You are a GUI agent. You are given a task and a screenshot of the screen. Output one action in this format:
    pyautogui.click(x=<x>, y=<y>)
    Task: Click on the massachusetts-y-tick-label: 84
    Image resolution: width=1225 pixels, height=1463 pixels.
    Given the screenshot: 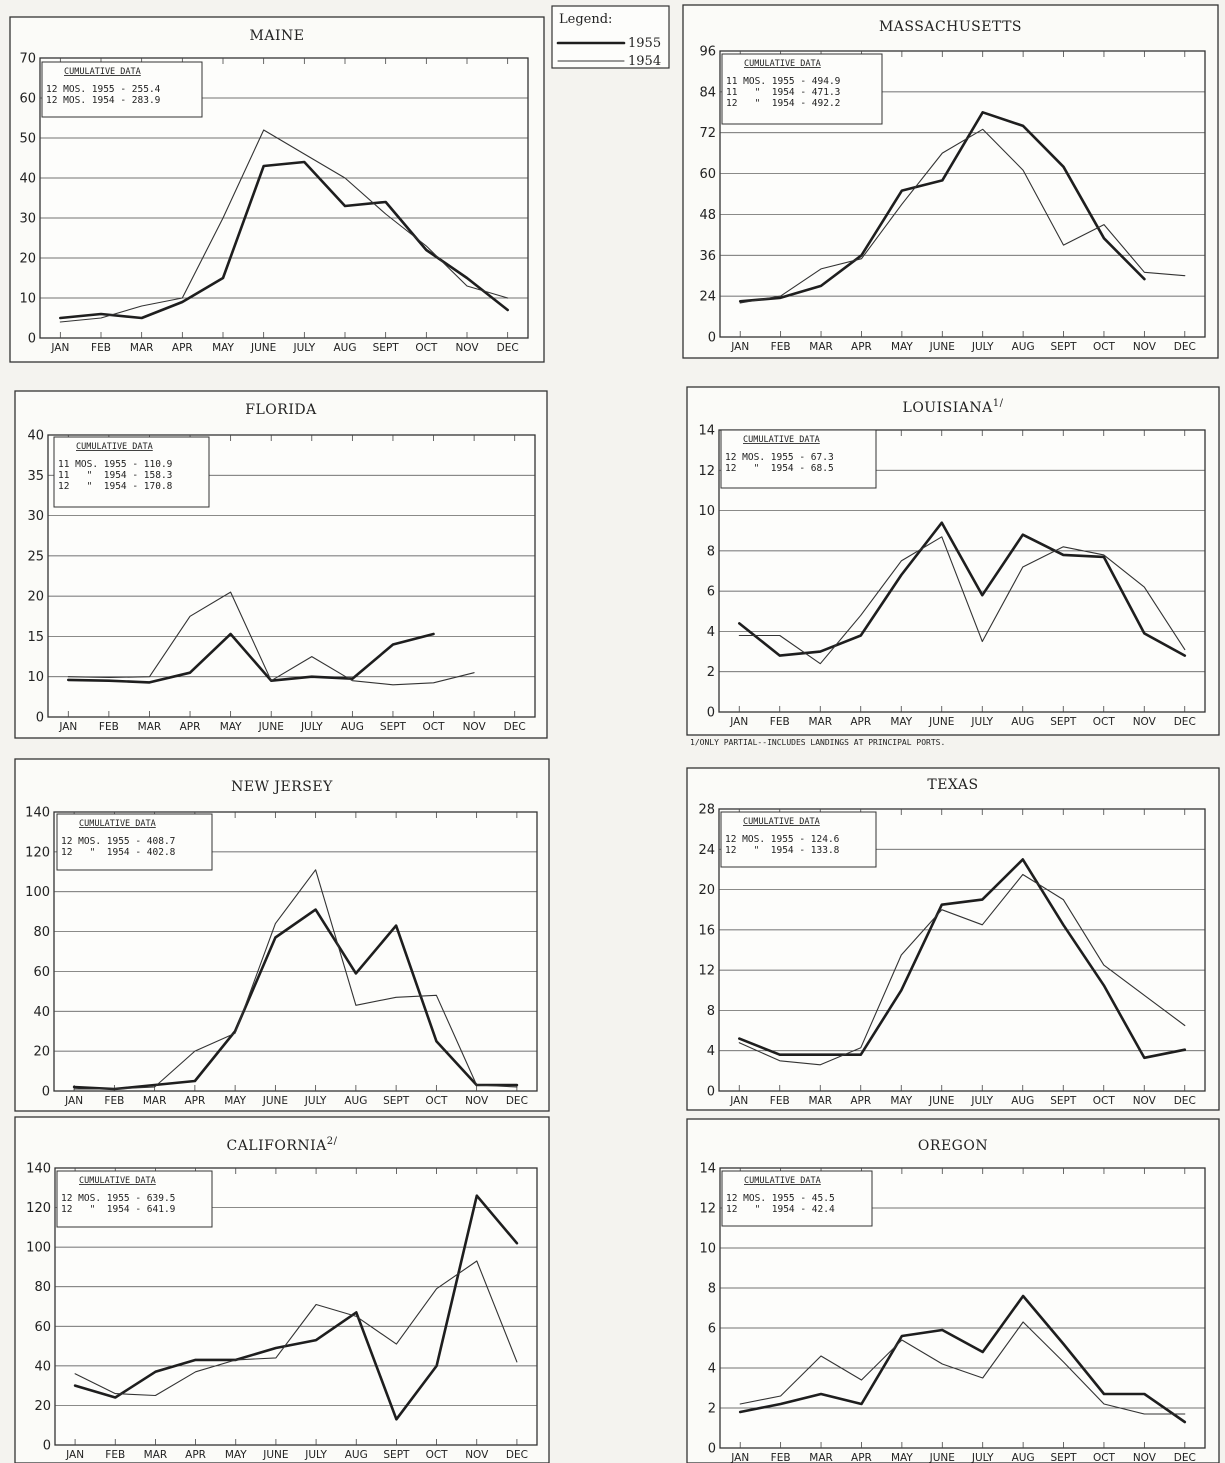 What is the action you would take?
    pyautogui.click(x=707, y=92)
    